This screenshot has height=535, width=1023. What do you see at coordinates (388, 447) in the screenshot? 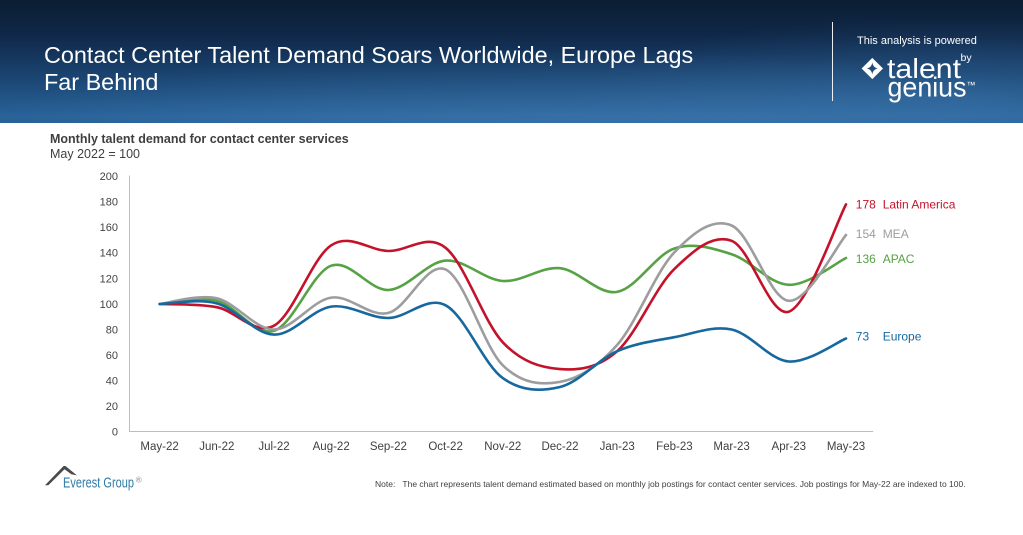
I see `svg-text: Sep-22` at bounding box center [388, 447].